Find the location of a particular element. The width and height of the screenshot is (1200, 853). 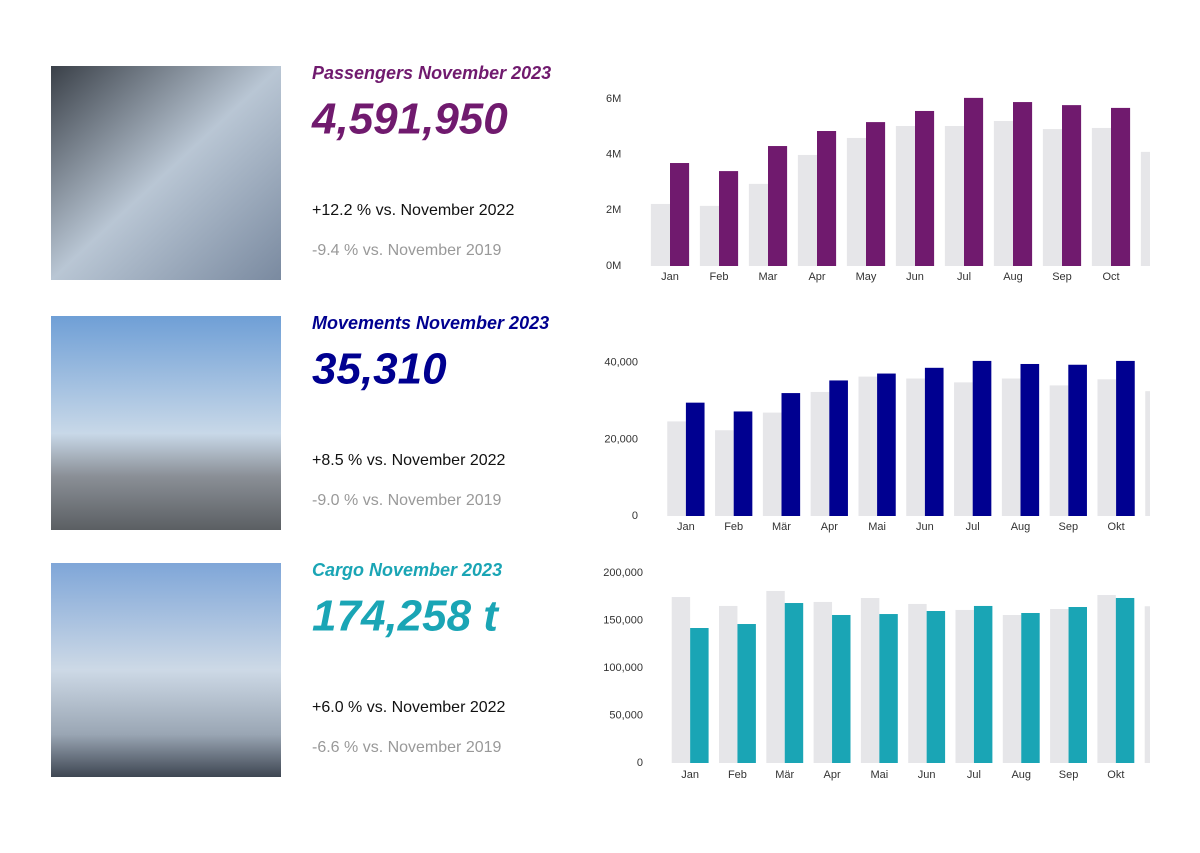

kpi-value: 174,258 t is located at coordinates (406, 616).